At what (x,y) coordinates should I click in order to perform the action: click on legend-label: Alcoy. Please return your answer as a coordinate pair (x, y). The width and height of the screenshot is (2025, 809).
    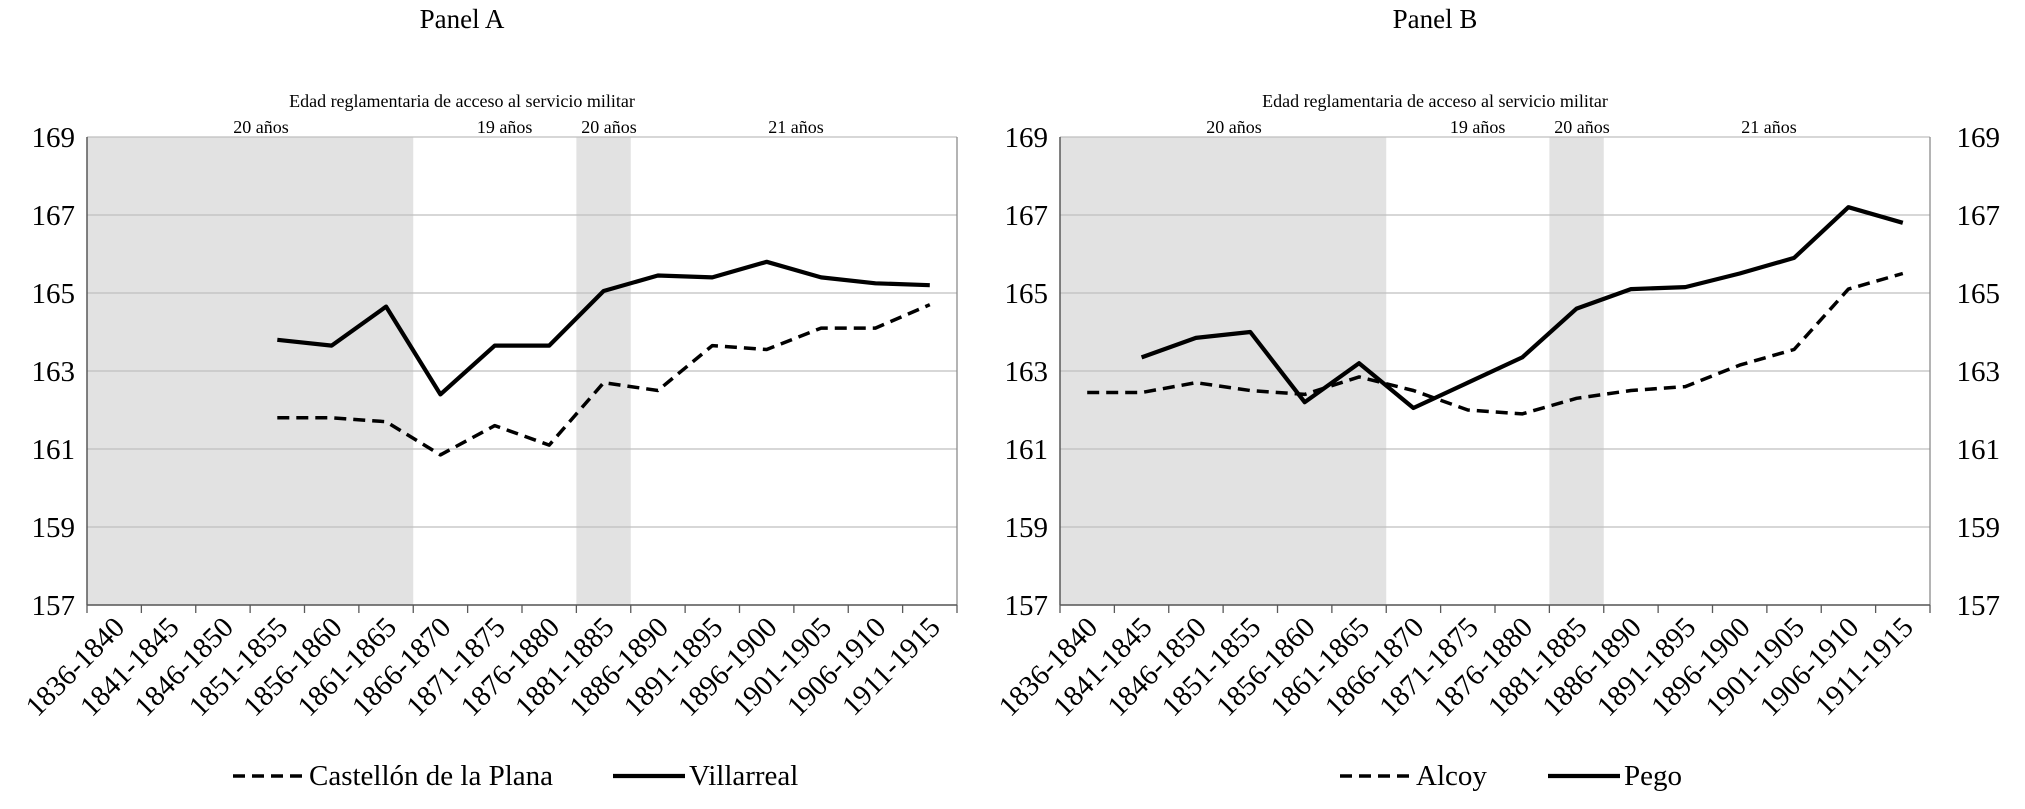
    Looking at the image, I should click on (1451, 776).